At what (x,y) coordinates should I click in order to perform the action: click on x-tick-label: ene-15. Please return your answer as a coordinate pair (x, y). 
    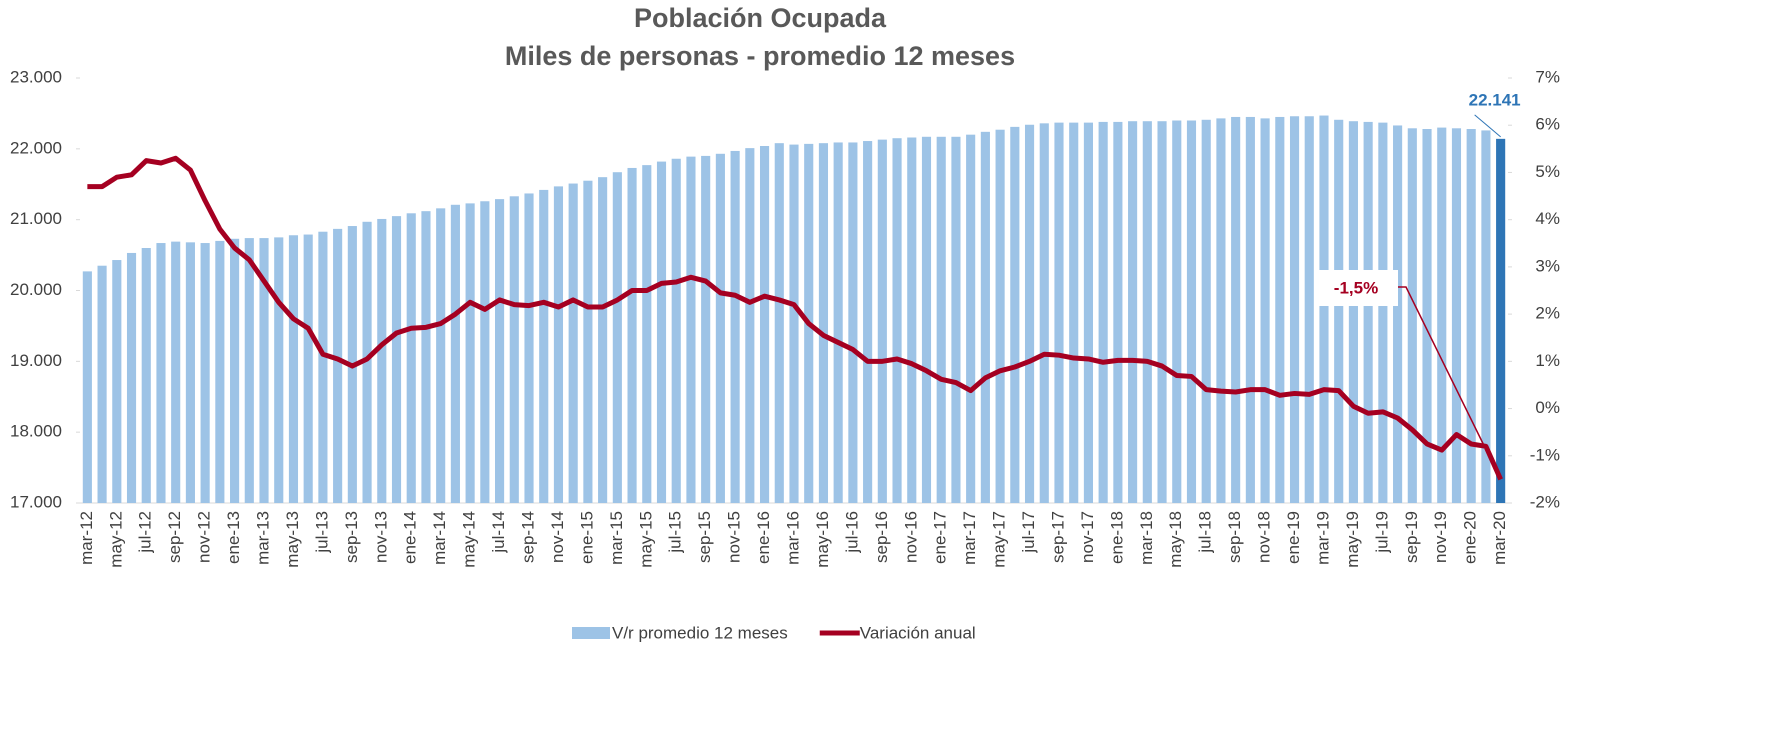
    Looking at the image, I should click on (586, 537).